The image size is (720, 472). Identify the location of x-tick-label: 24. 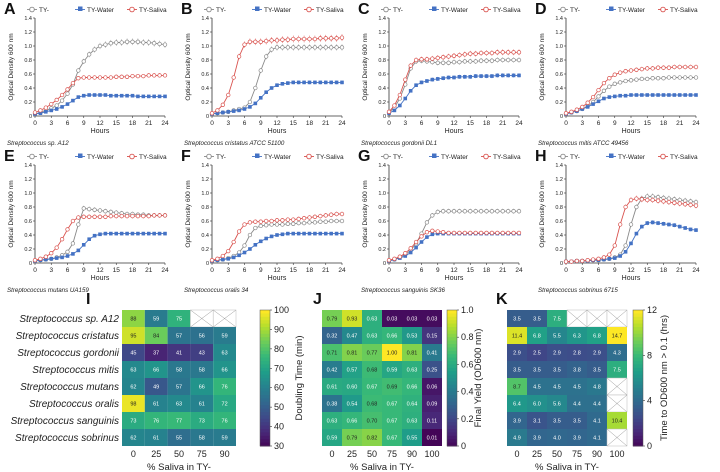
(696, 123).